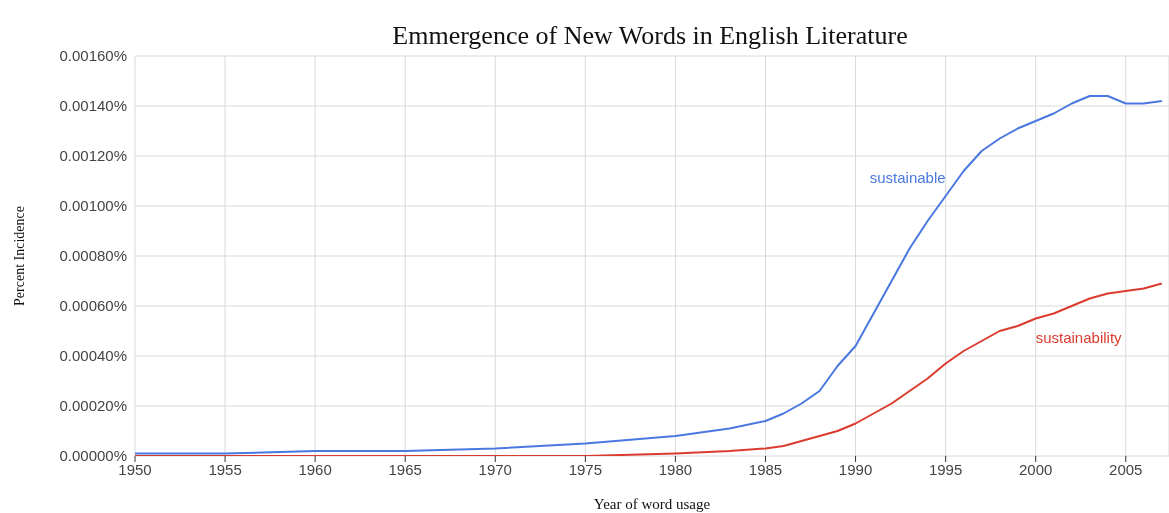 Image resolution: width=1169 pixels, height=513 pixels. What do you see at coordinates (1079, 337) in the screenshot?
I see `series-label: sustainability` at bounding box center [1079, 337].